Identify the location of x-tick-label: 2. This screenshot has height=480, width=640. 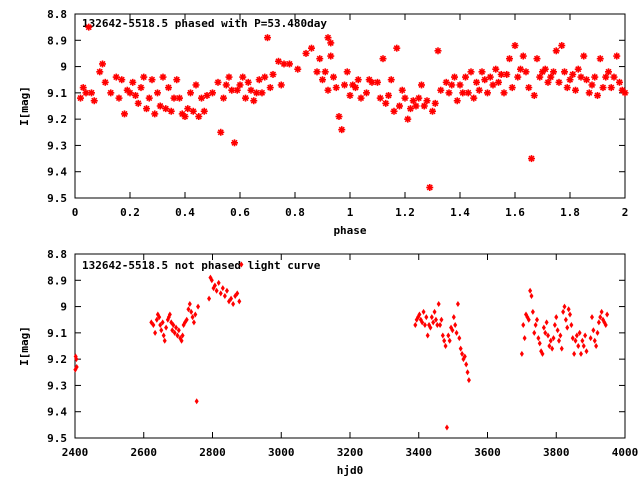
(625, 212).